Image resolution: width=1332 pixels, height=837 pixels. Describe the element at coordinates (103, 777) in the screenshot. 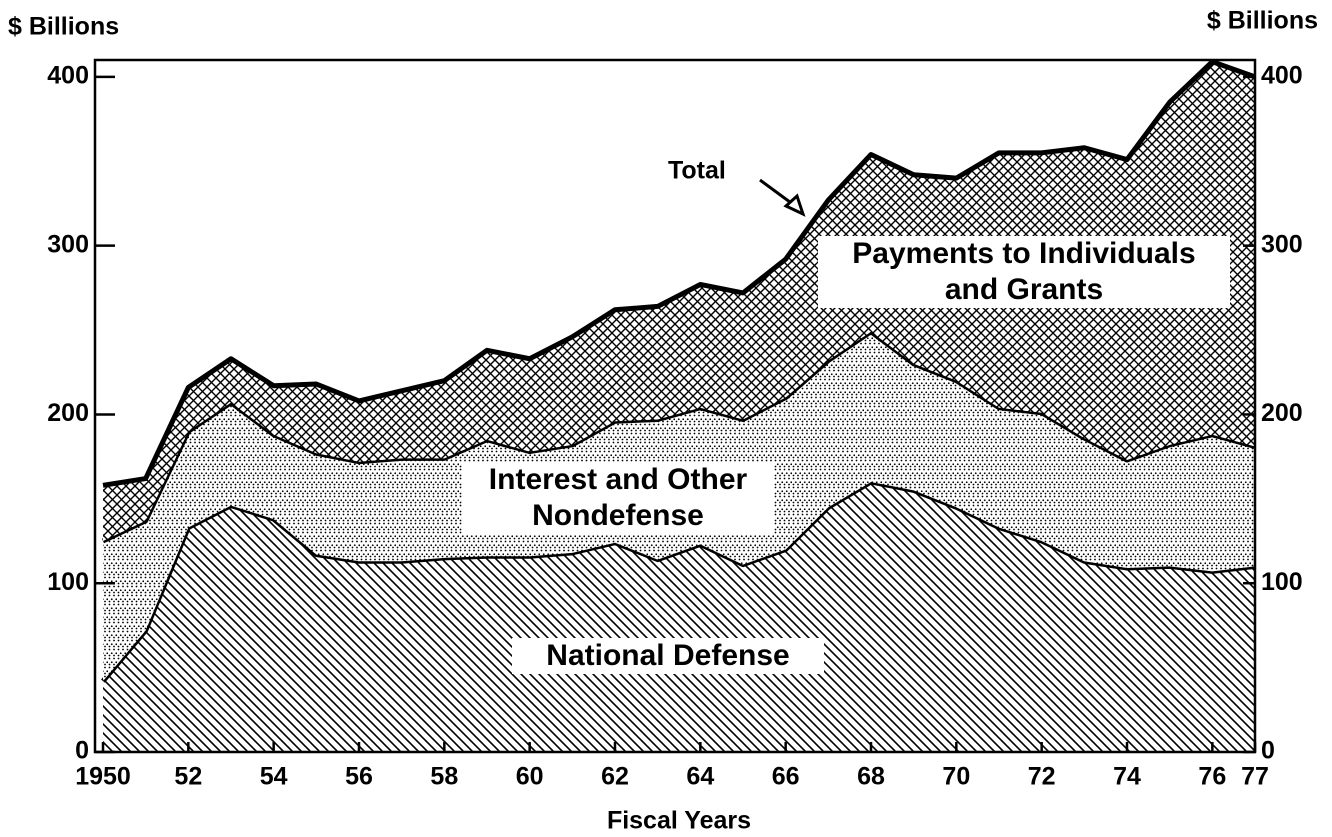

I see `x-tick-label: 1950` at that location.